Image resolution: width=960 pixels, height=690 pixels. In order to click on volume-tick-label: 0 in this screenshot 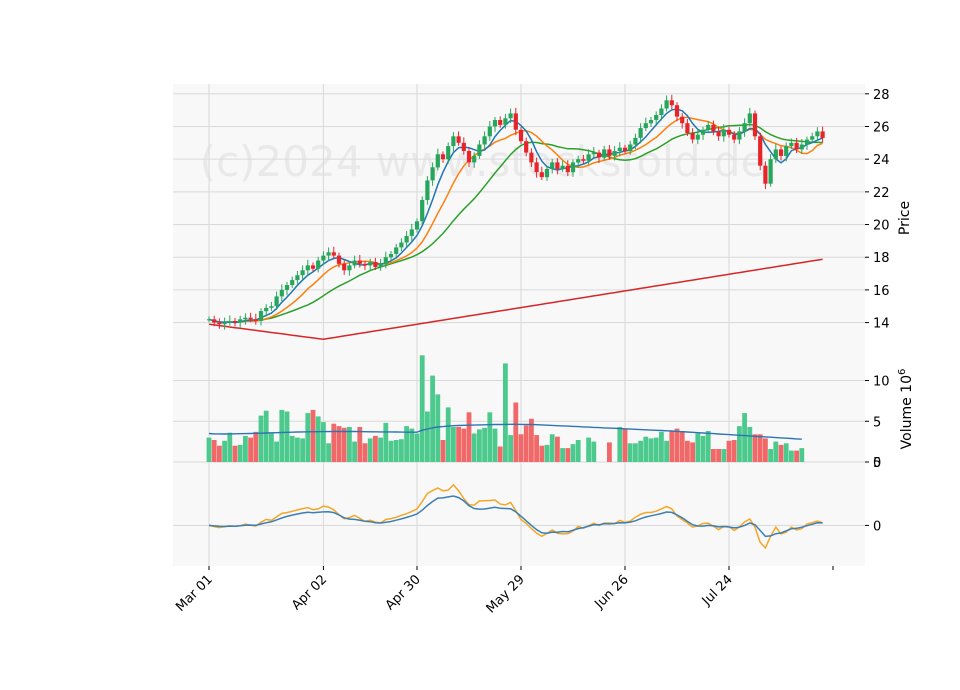, I will do `click(877, 463)`.